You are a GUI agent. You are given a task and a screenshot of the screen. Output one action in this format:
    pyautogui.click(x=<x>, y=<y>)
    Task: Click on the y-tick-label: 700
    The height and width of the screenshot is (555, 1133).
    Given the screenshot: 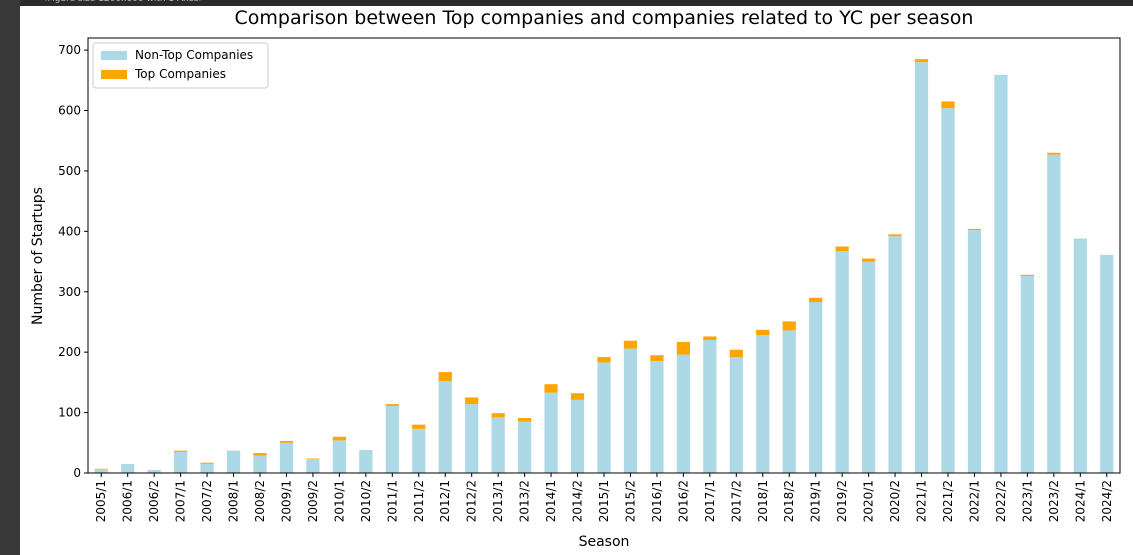 What is the action you would take?
    pyautogui.click(x=69, y=50)
    